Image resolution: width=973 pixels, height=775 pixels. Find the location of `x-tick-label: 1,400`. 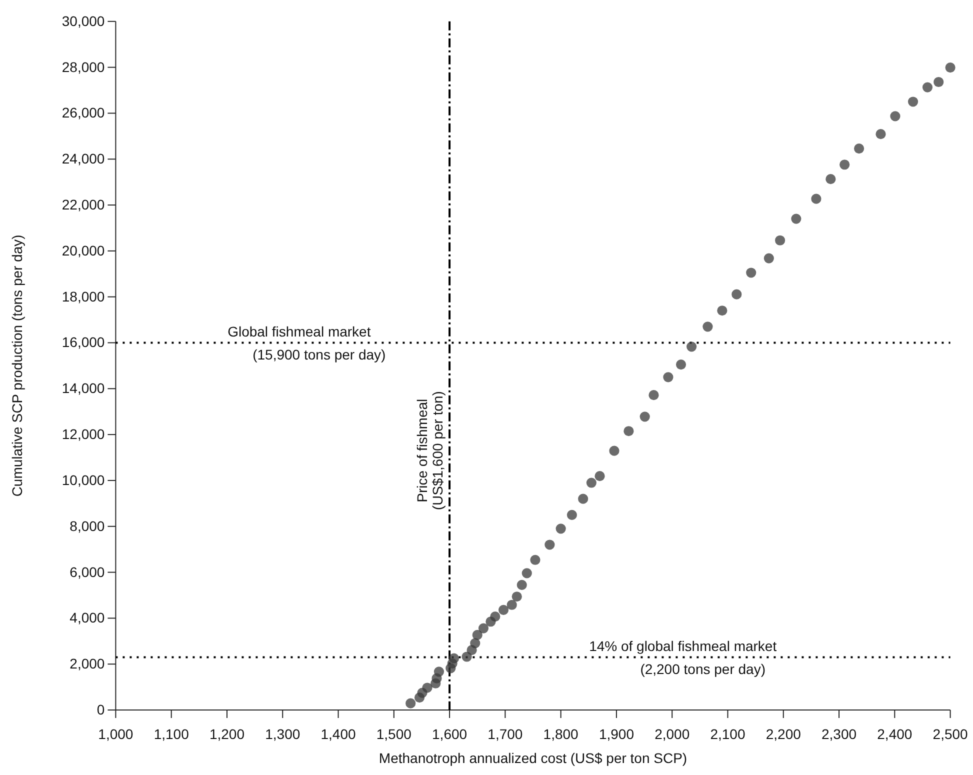

x-tick-label: 1,400 is located at coordinates (338, 734).